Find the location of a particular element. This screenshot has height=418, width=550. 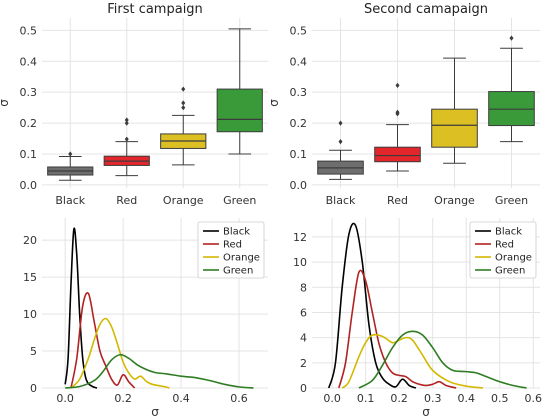

y-tick-label: 15 is located at coordinates (30, 277).